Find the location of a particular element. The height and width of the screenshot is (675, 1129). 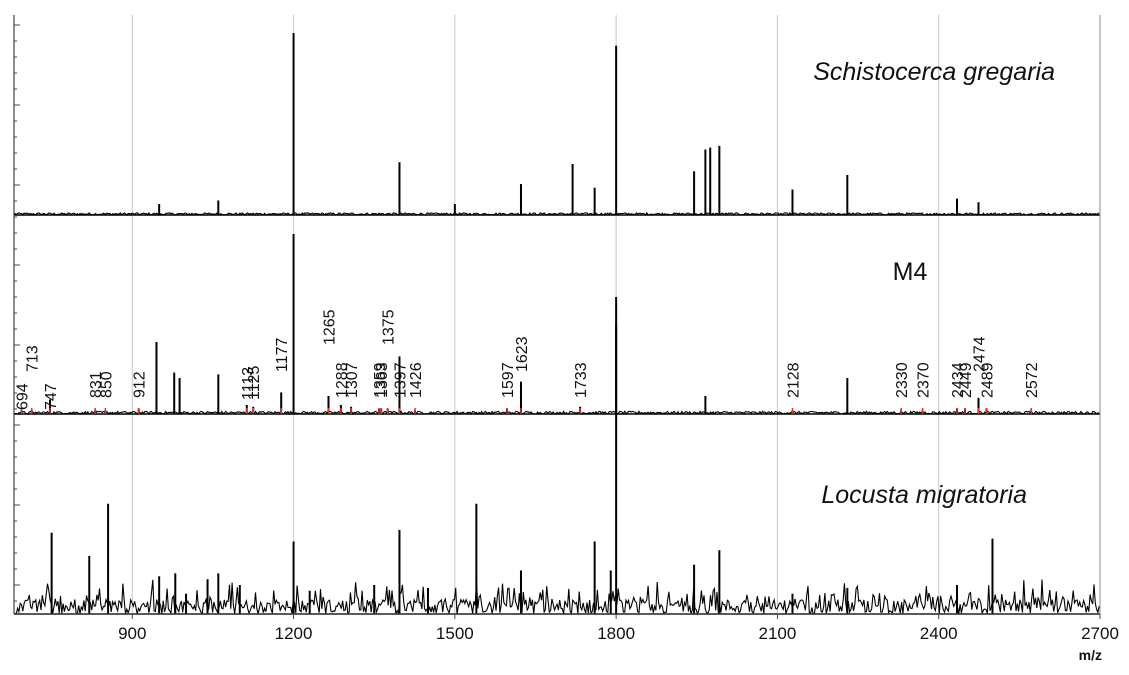

x-axis-ticks: 900 1200 1500 1800 2100 2400 2700 is located at coordinates (618, 628).